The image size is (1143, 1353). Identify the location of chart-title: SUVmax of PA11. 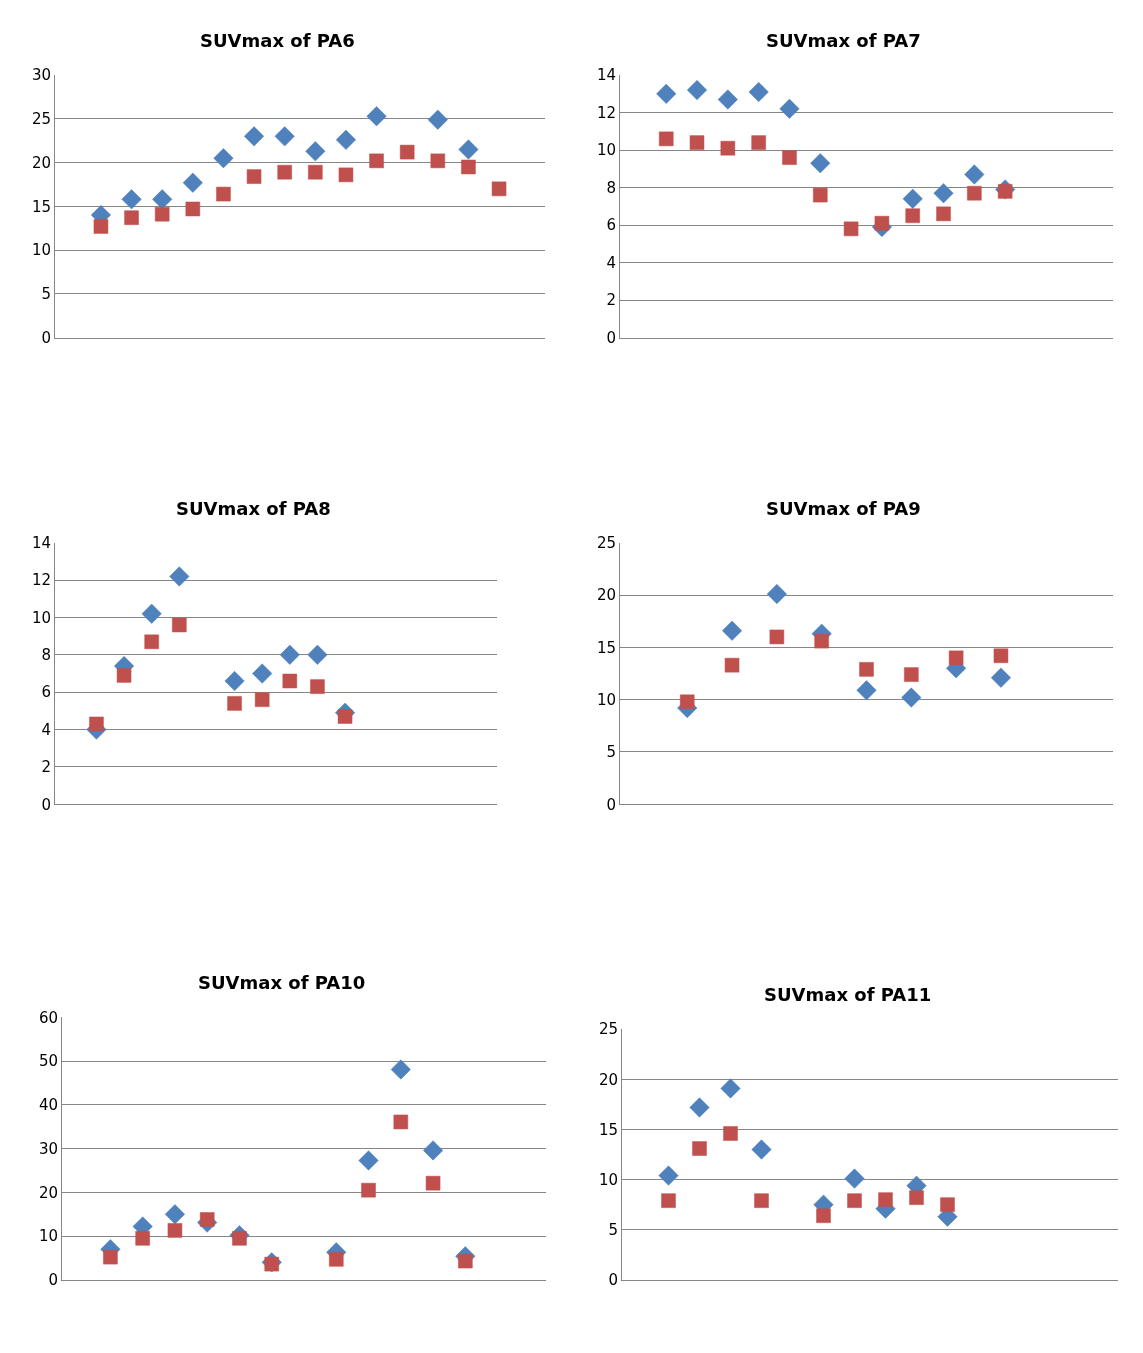
(848, 994).